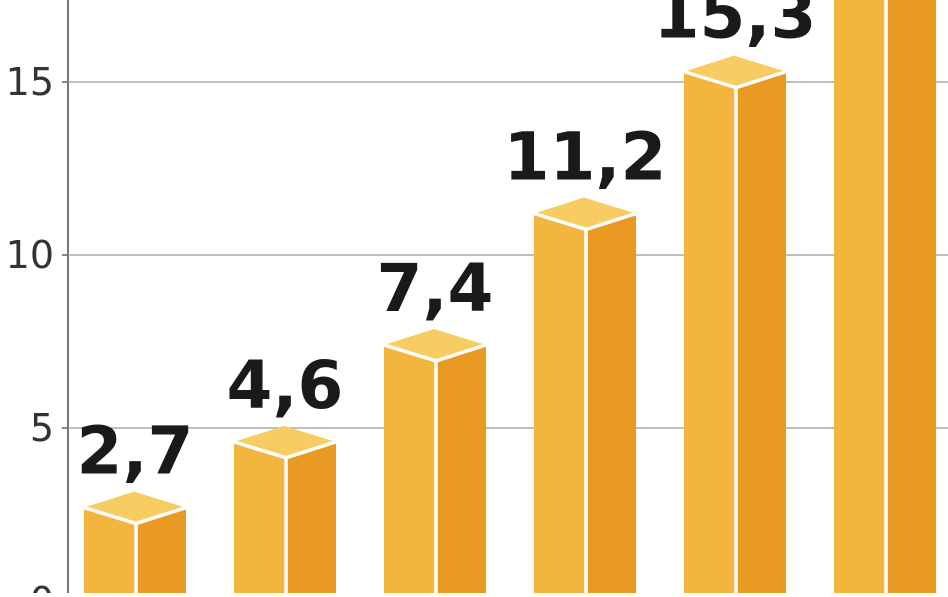 The image size is (948, 597). Describe the element at coordinates (30, 82) in the screenshot. I see `y-tick-label-15: 15` at that location.